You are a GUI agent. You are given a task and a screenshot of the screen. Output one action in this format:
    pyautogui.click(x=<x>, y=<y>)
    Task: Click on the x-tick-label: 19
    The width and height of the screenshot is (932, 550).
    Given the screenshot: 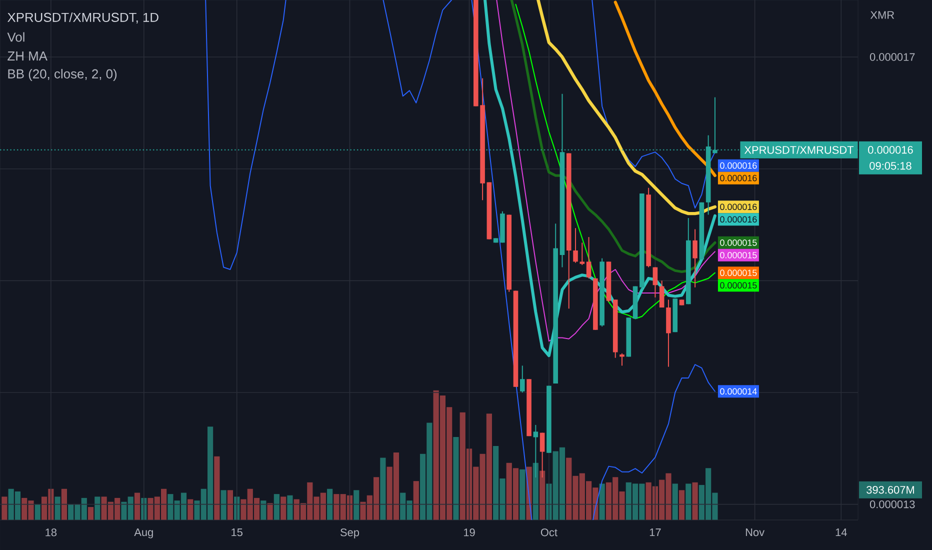 What is the action you would take?
    pyautogui.click(x=469, y=532)
    